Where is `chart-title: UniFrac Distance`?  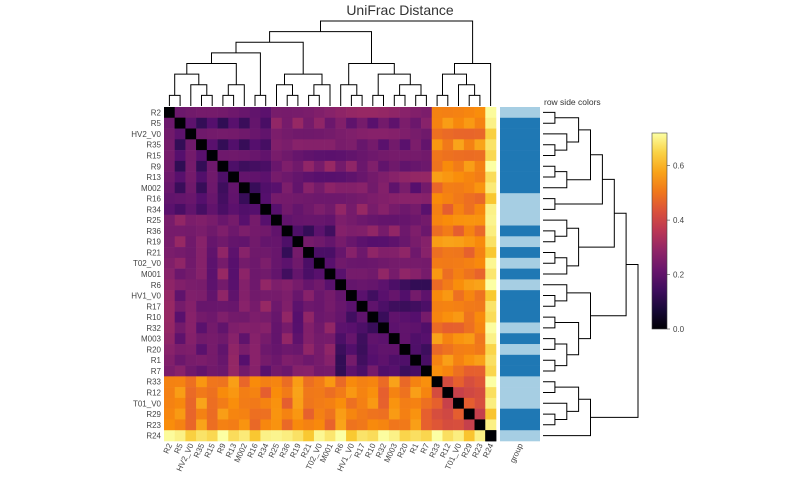 chart-title: UniFrac Distance is located at coordinates (400, 10).